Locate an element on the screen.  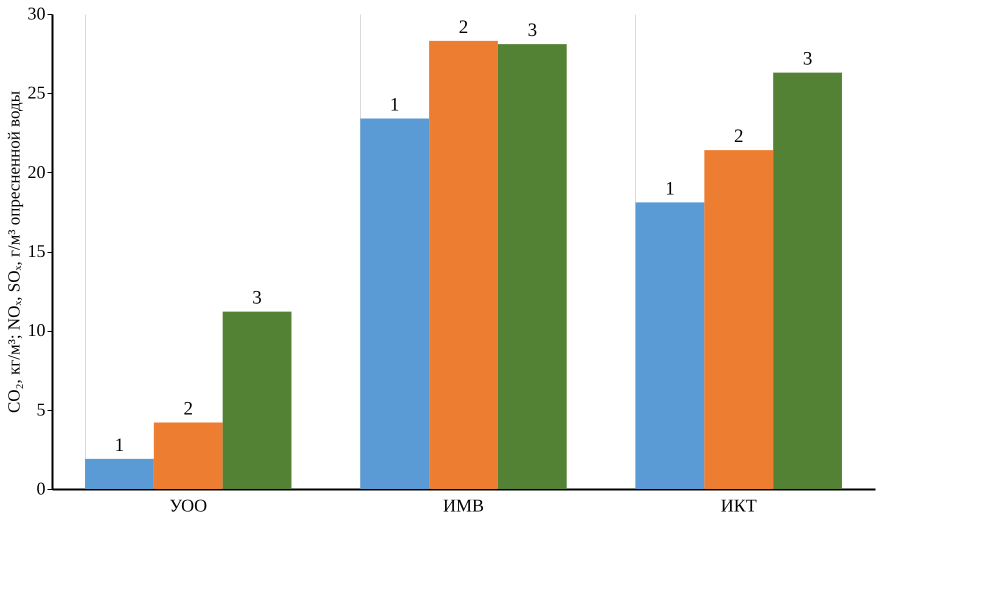
x-tick-label: ИМВ is located at coordinates (463, 506).